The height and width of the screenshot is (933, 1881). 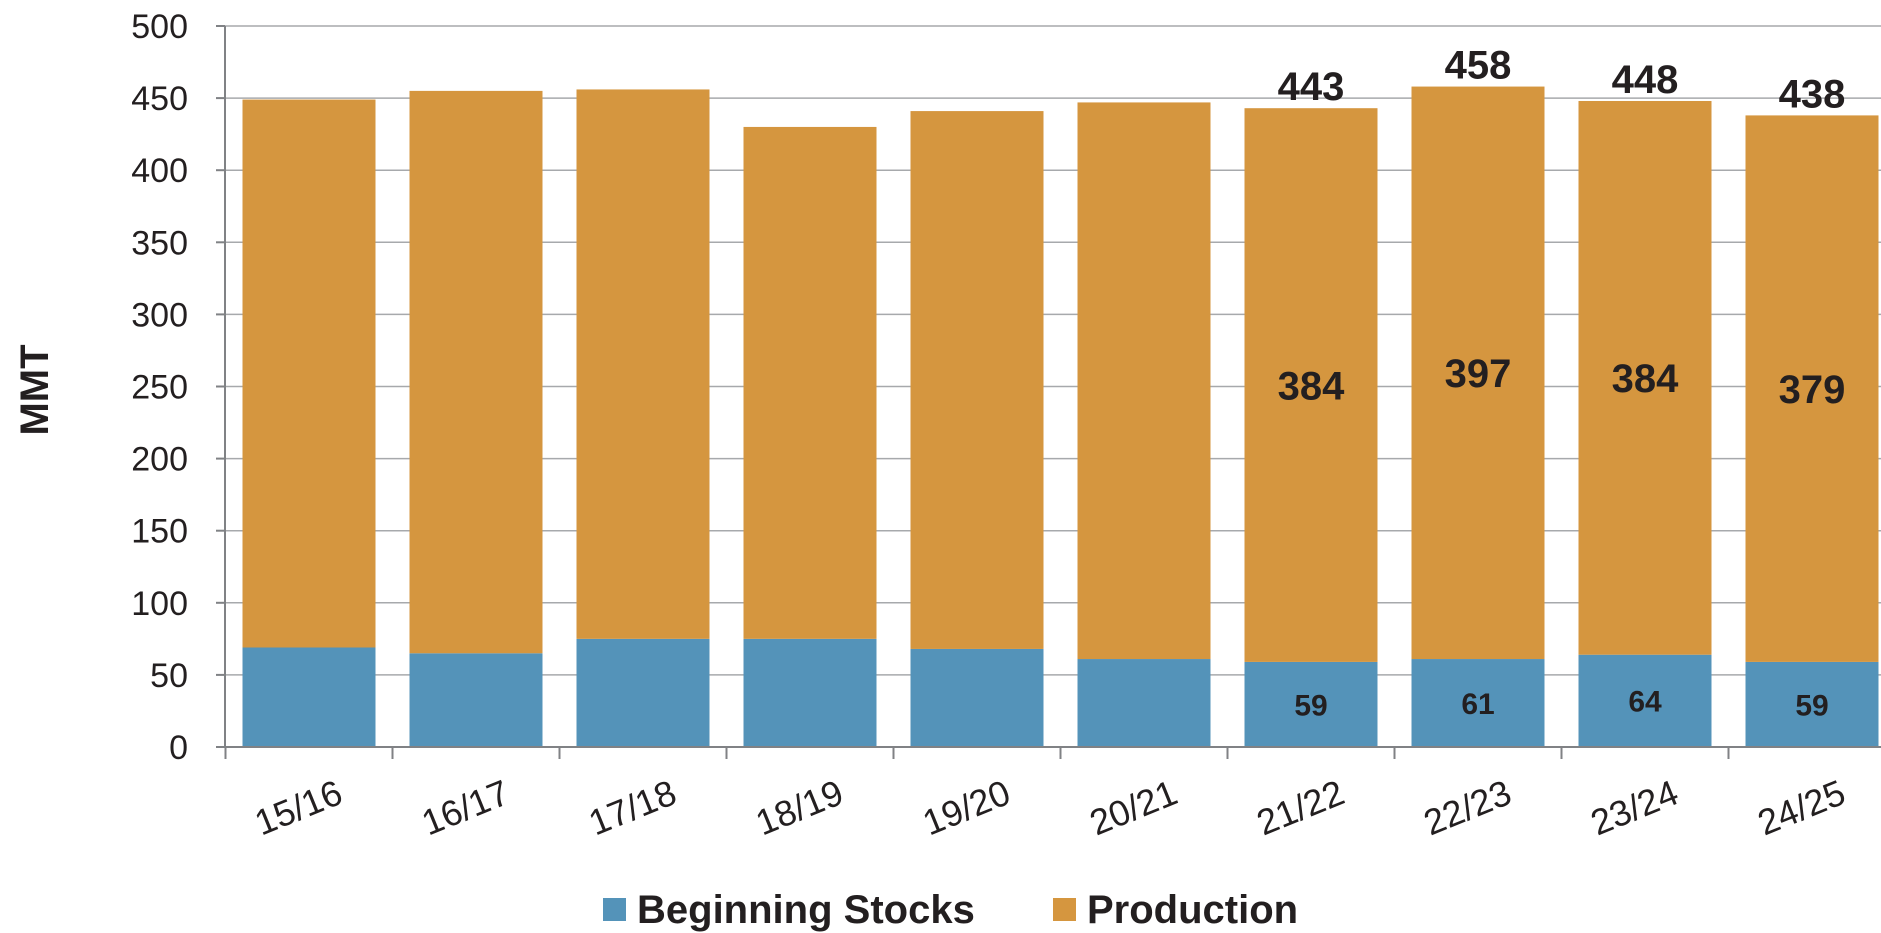 I want to click on total-label: 458, so click(x=1478, y=66).